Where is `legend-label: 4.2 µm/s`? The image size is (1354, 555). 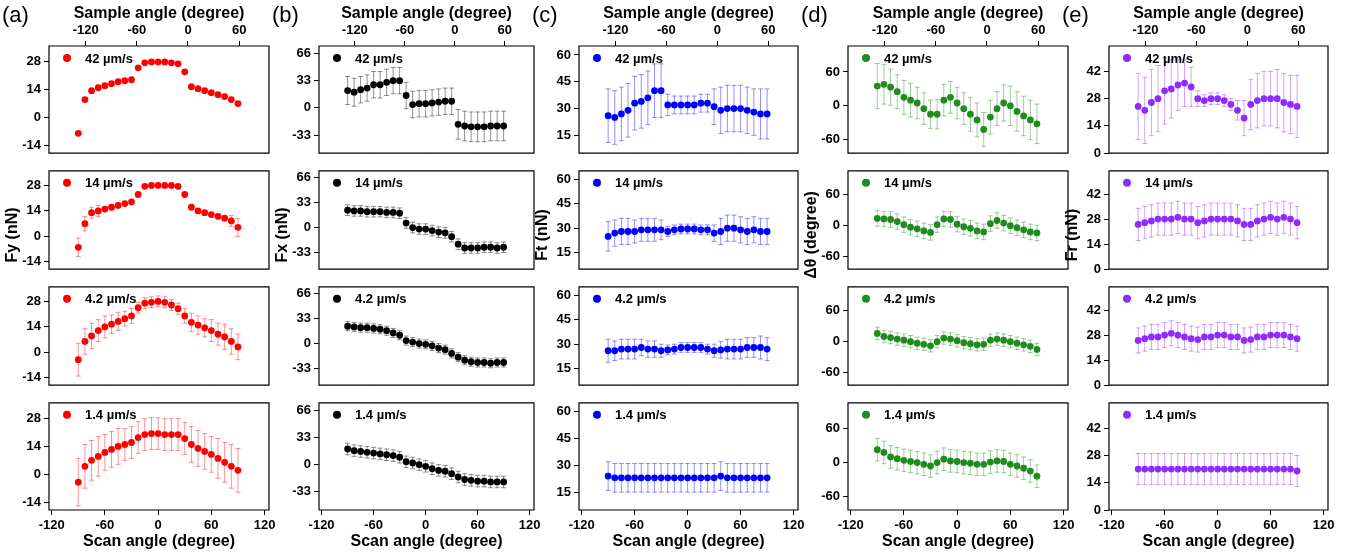 legend-label: 4.2 µm/s is located at coordinates (910, 299).